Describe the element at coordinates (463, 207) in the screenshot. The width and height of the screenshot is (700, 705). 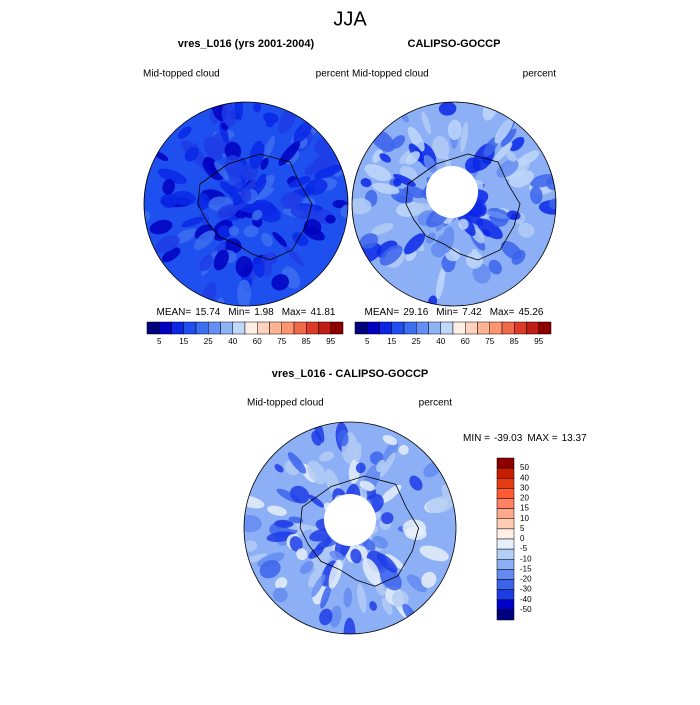
I see `coastline` at that location.